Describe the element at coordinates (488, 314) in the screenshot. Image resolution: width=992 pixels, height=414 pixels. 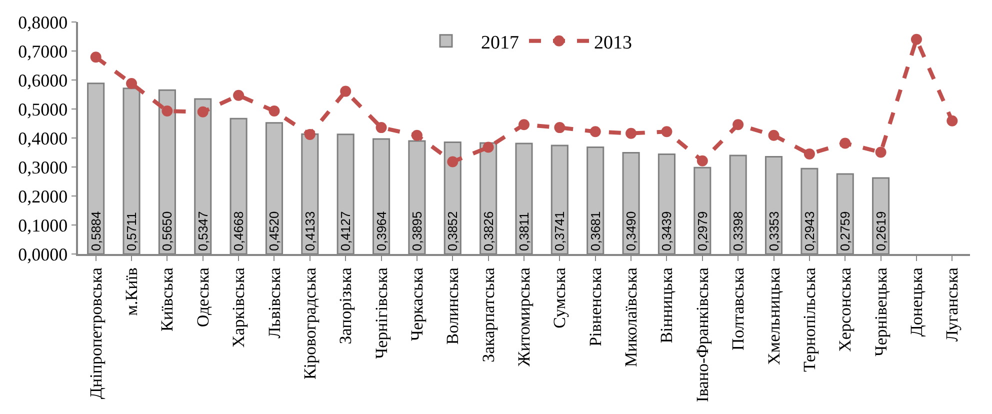
I see `x-tick-label: Закарпатська` at that location.